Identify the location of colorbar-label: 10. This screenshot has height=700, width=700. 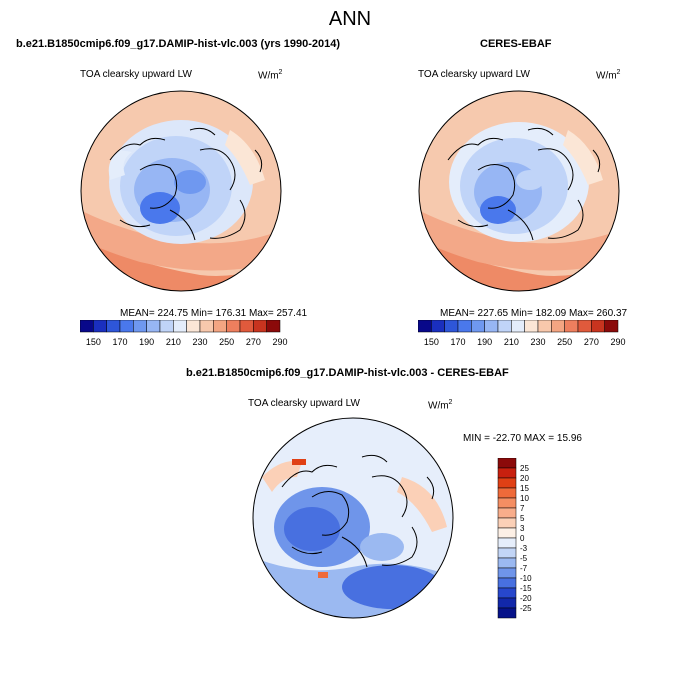
(524, 498).